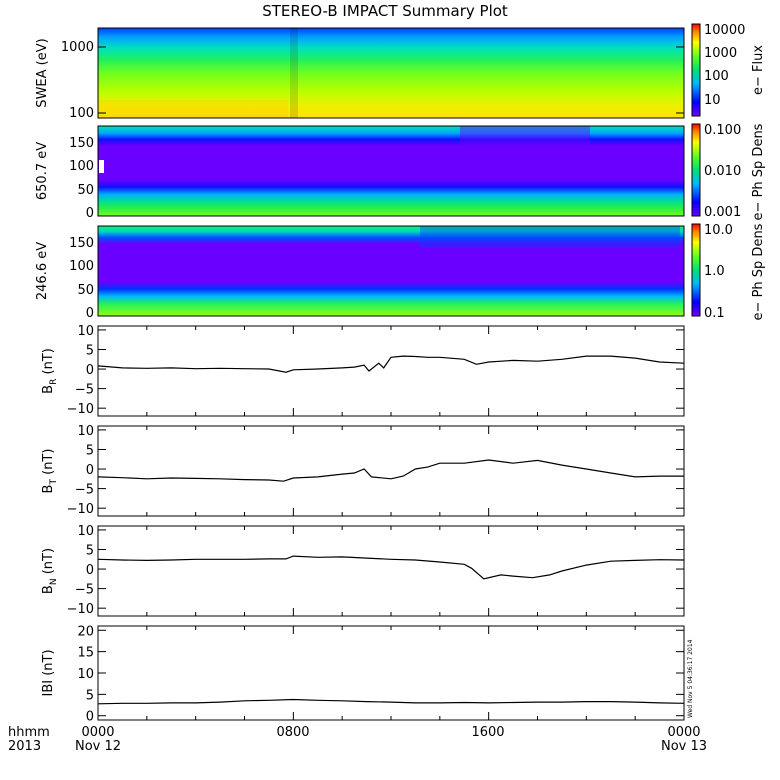 The width and height of the screenshot is (780, 780). I want to click on br-frame, so click(391, 371).